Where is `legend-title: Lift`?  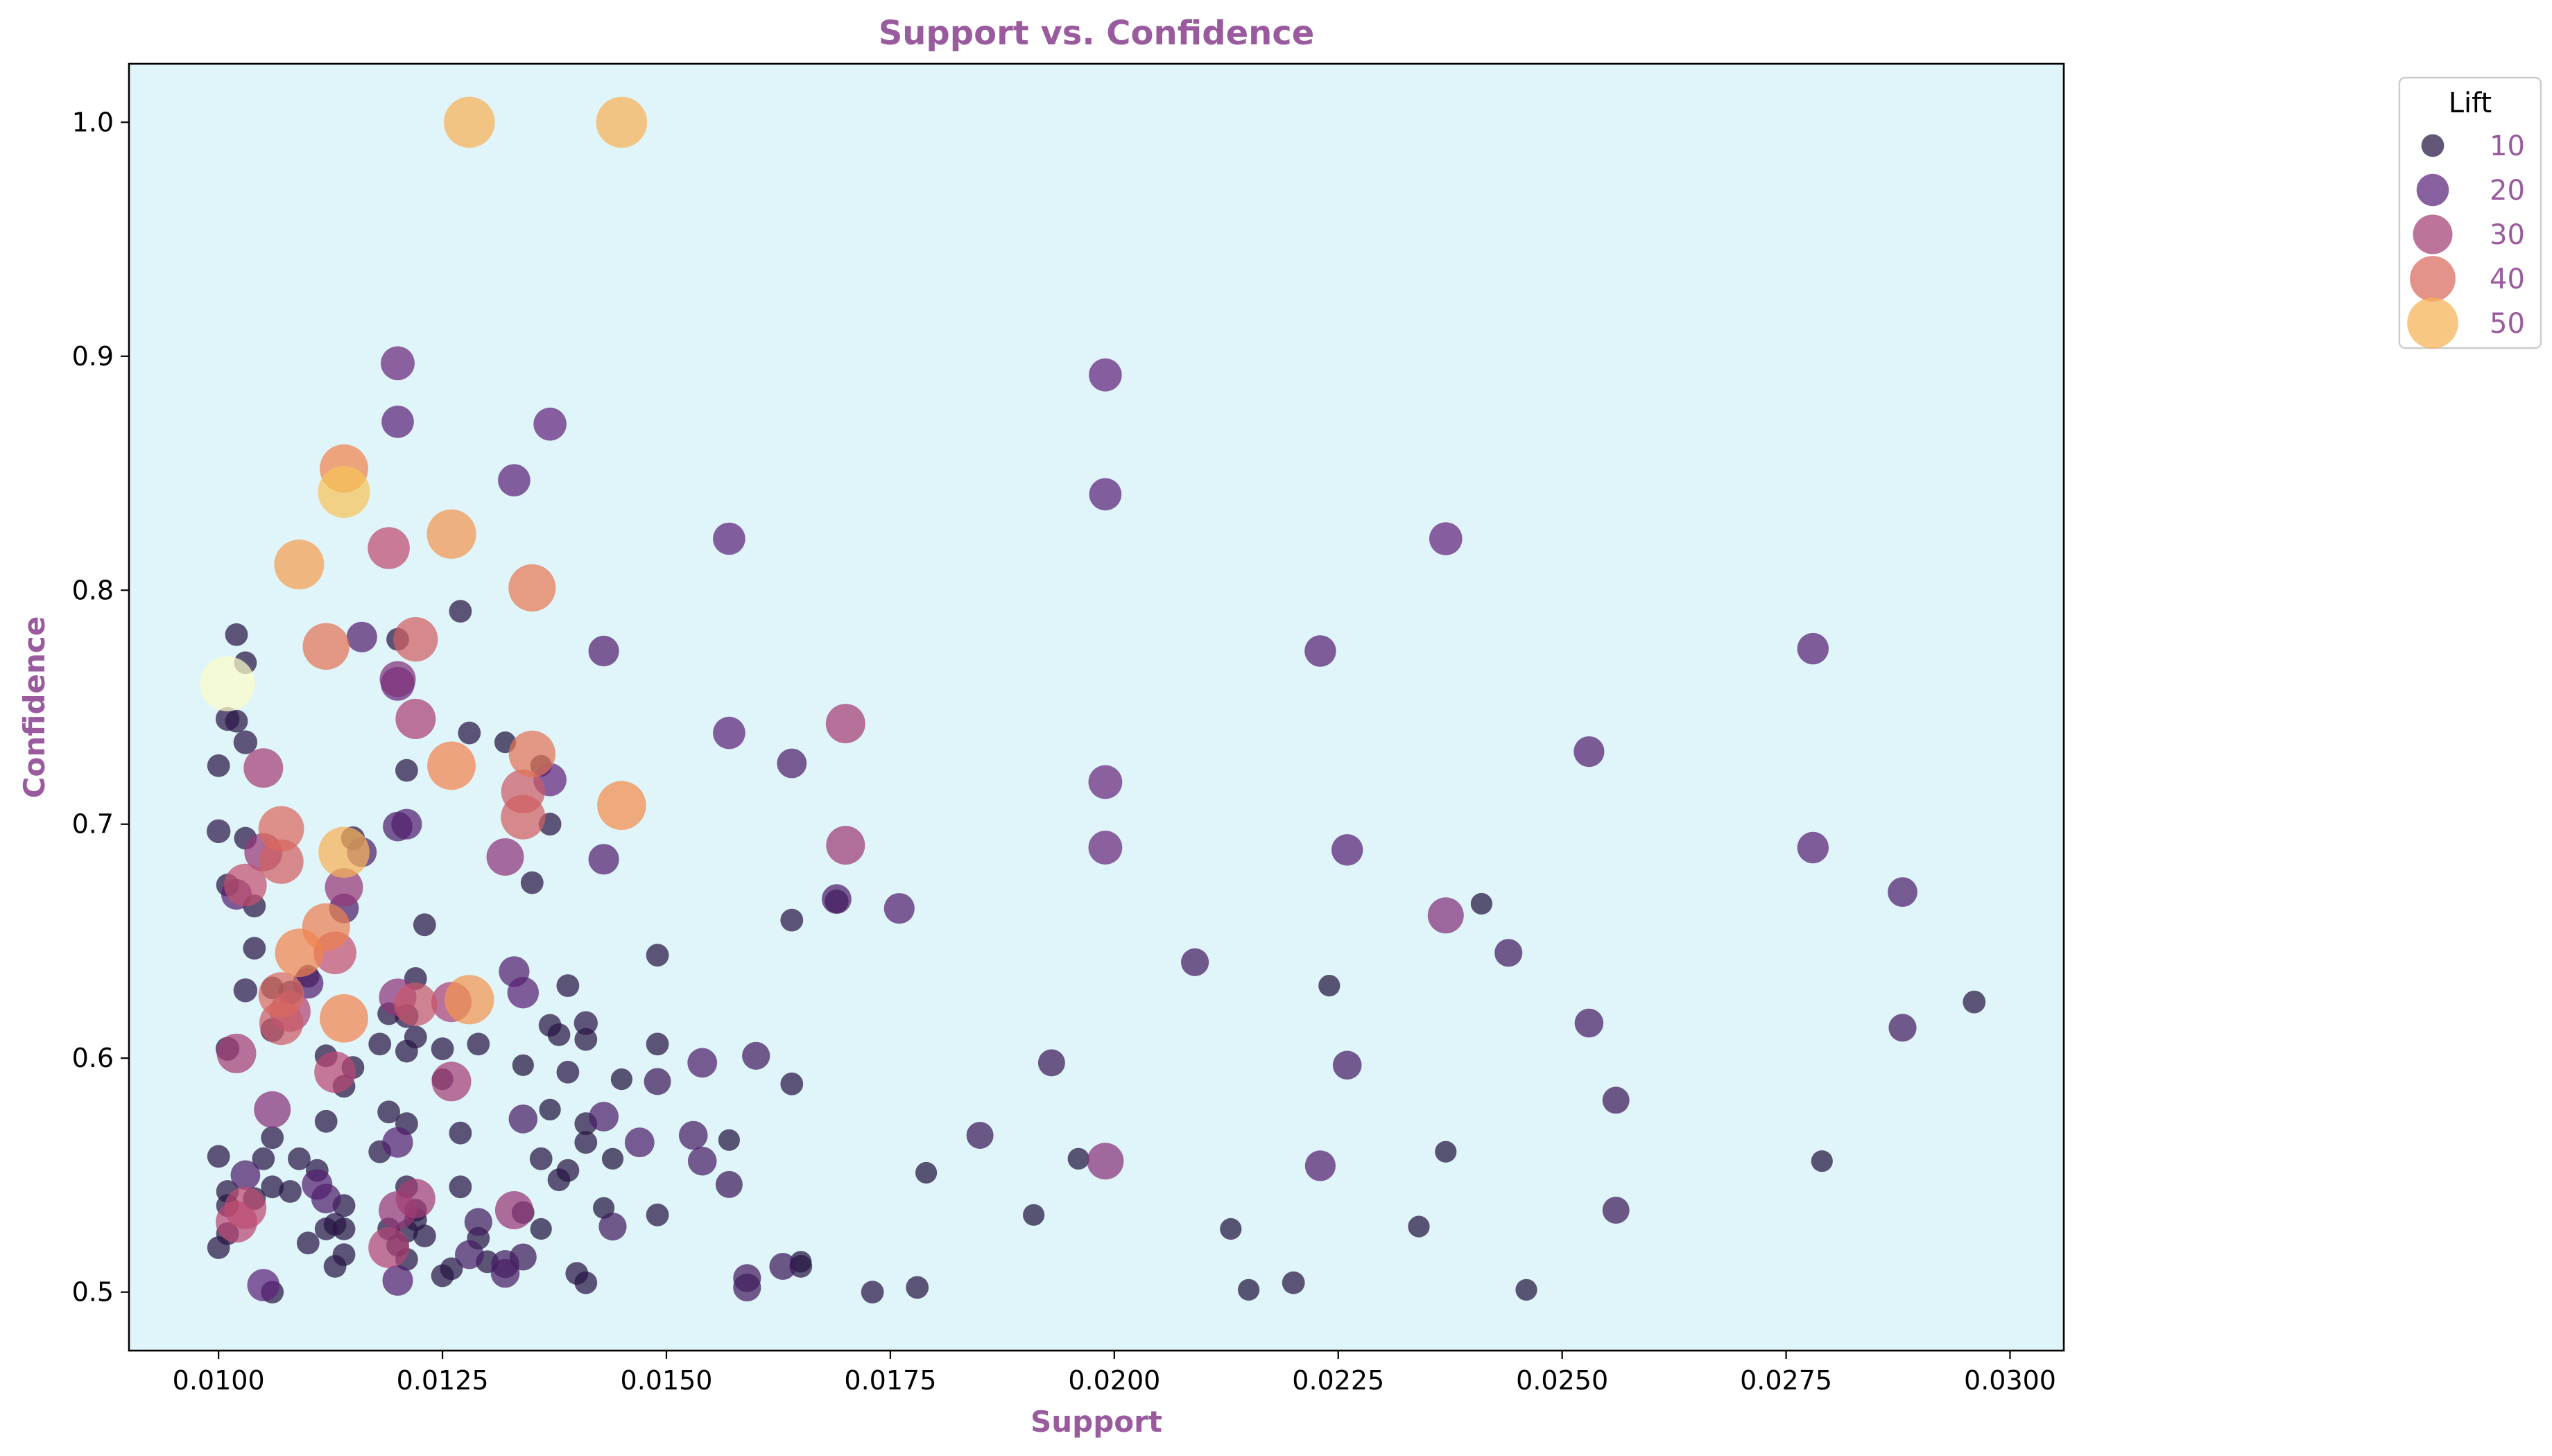 legend-title: Lift is located at coordinates (2470, 103).